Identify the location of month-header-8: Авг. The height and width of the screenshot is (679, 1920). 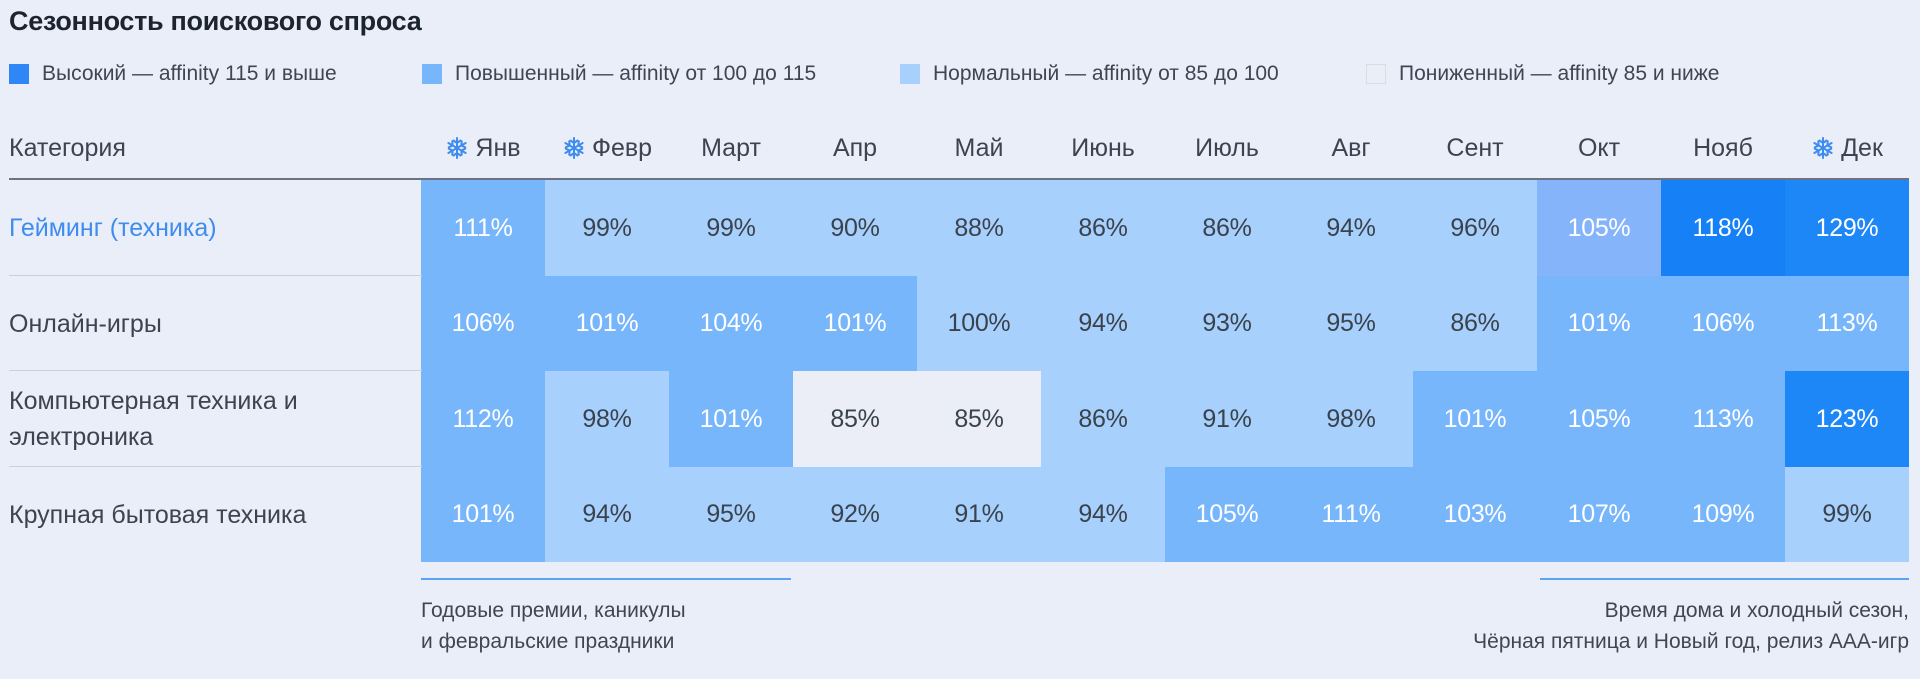
(1351, 148).